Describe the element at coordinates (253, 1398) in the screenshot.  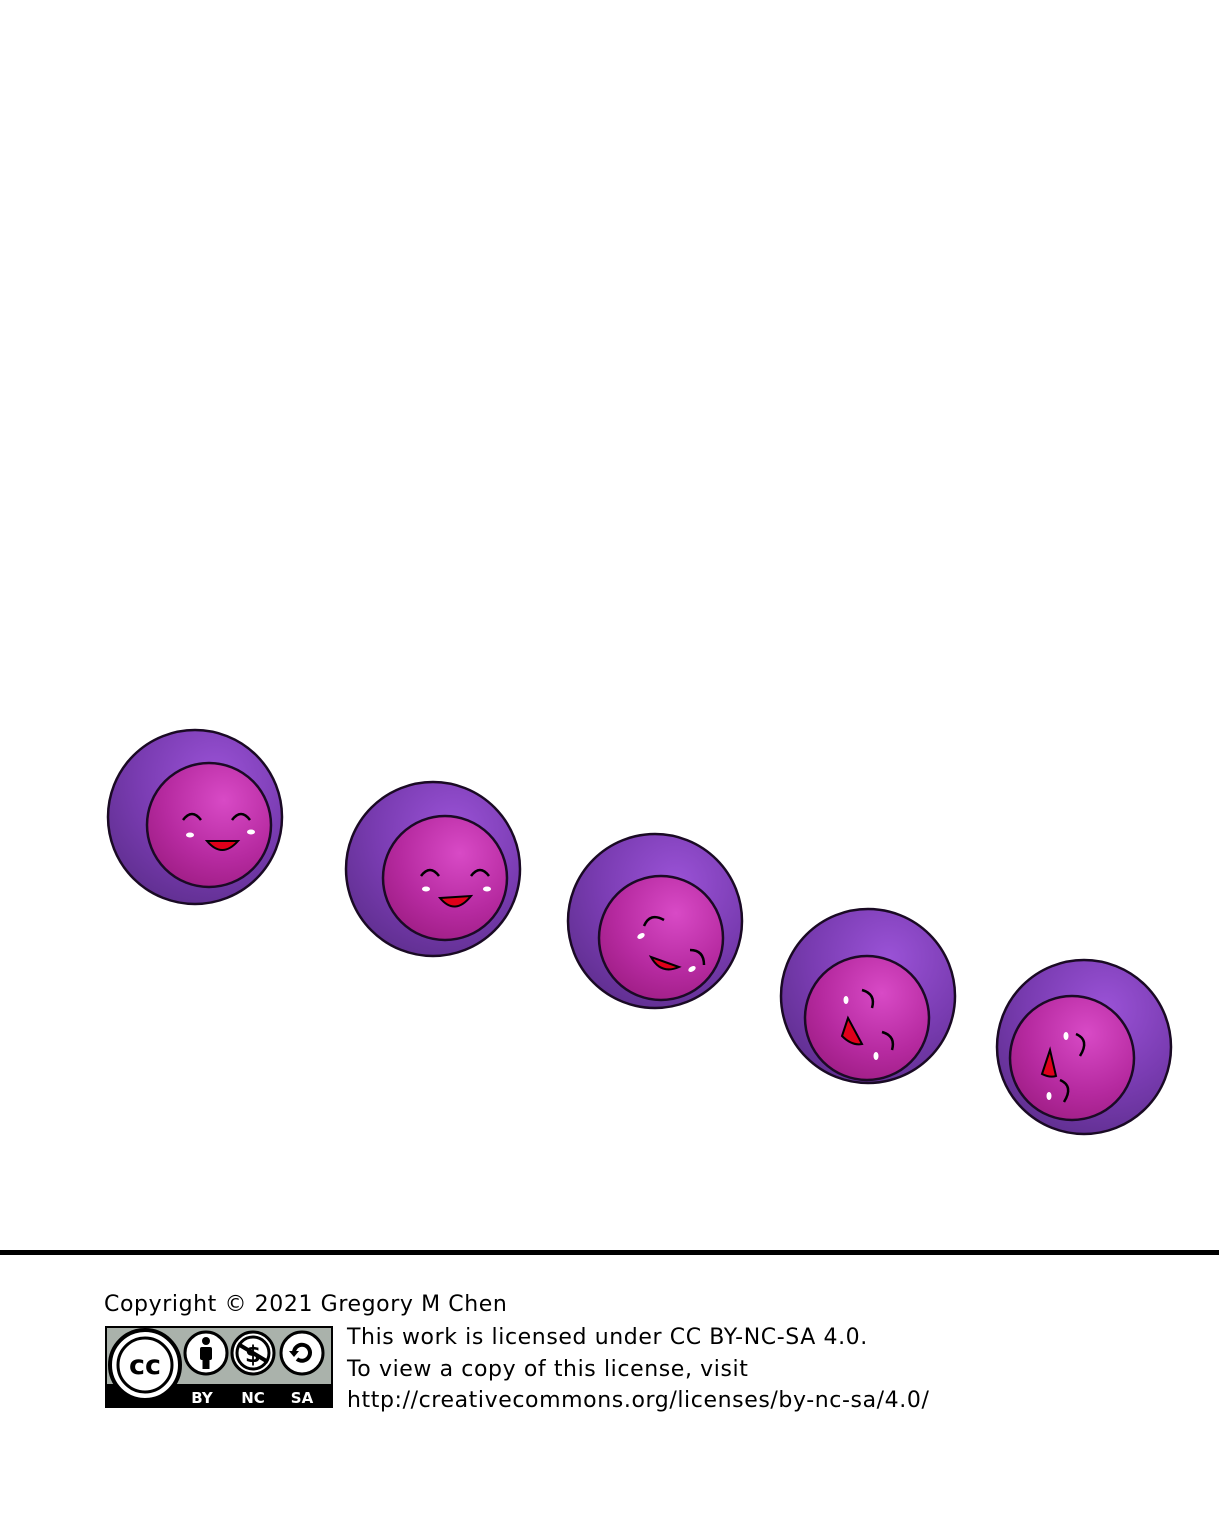
I see `badge-nc-label: NC` at that location.